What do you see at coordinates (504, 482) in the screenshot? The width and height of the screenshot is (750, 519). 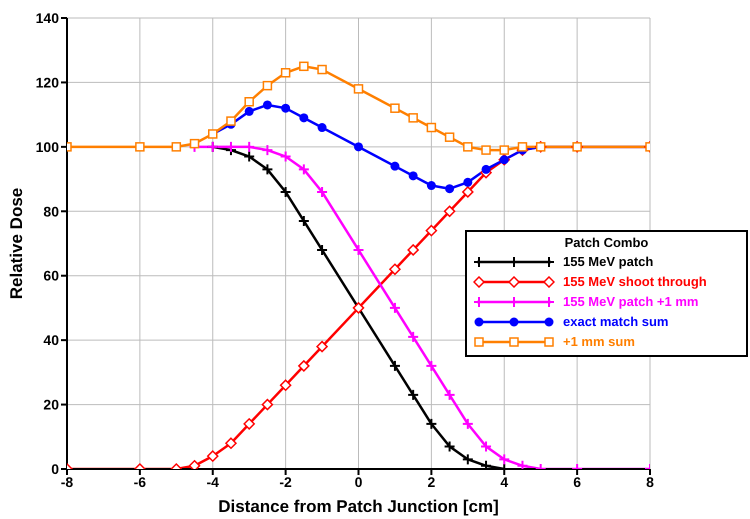 I see `x-tick-label: 4` at bounding box center [504, 482].